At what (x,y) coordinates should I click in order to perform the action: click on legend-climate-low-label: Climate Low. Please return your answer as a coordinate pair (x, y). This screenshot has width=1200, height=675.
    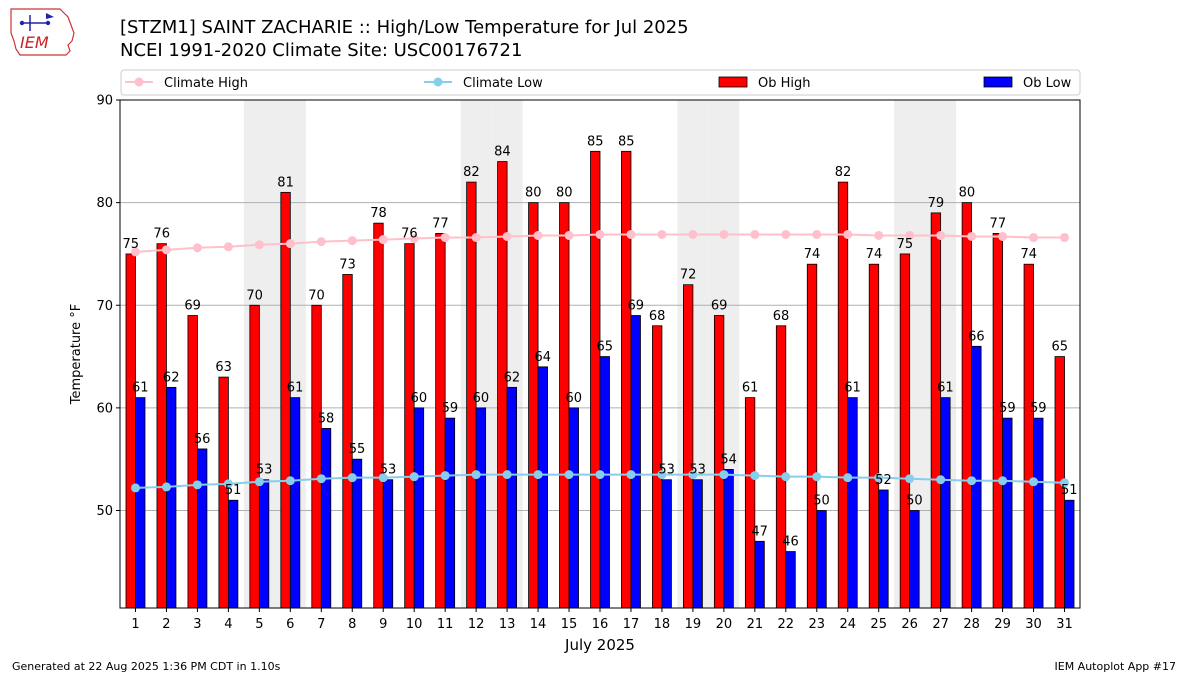
    Looking at the image, I should click on (503, 83).